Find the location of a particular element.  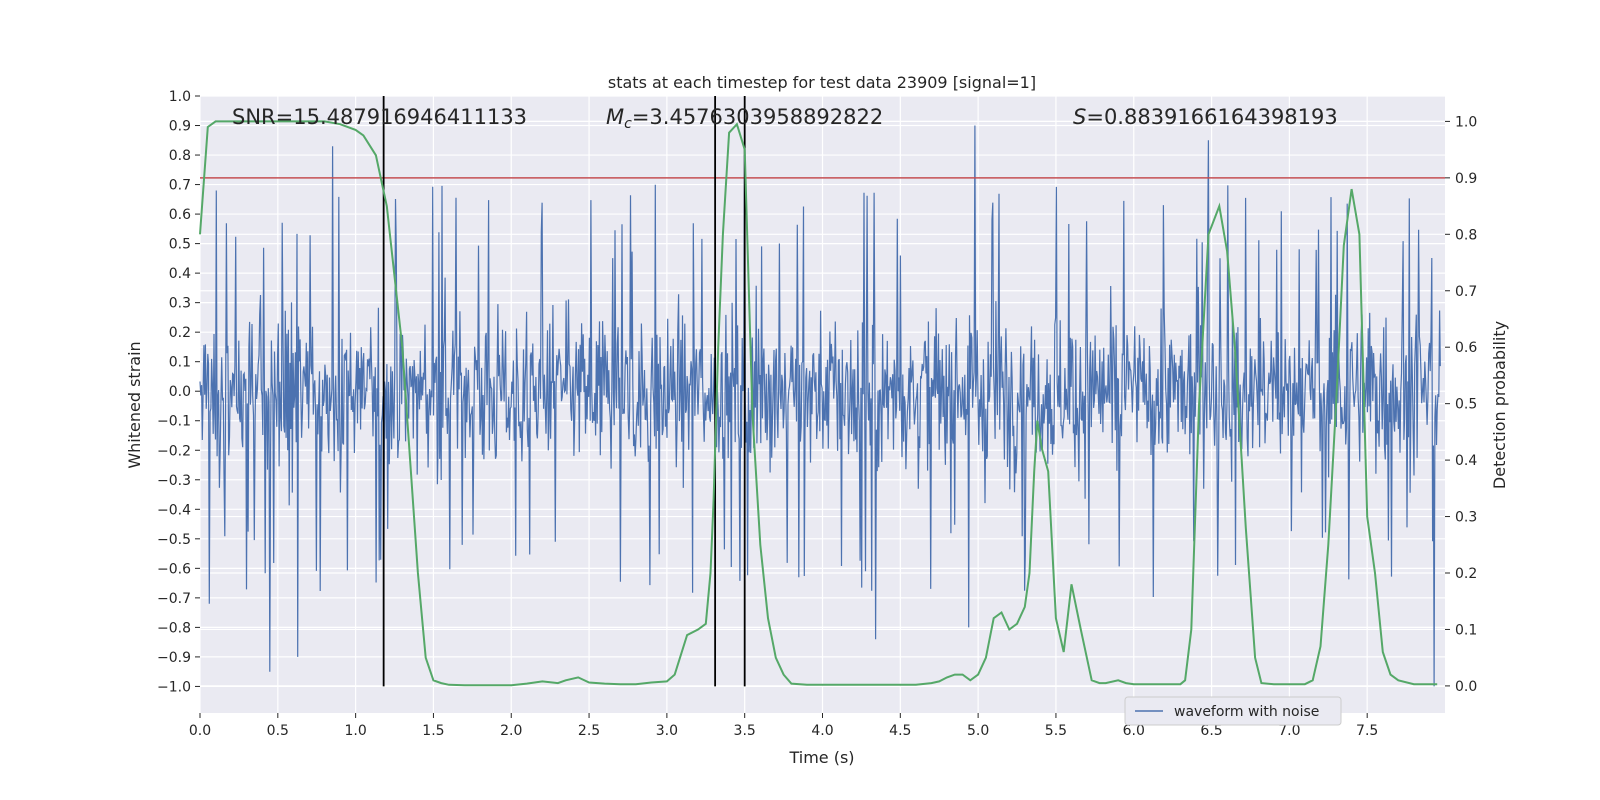

x-tick-label: 5.0 is located at coordinates (978, 731).